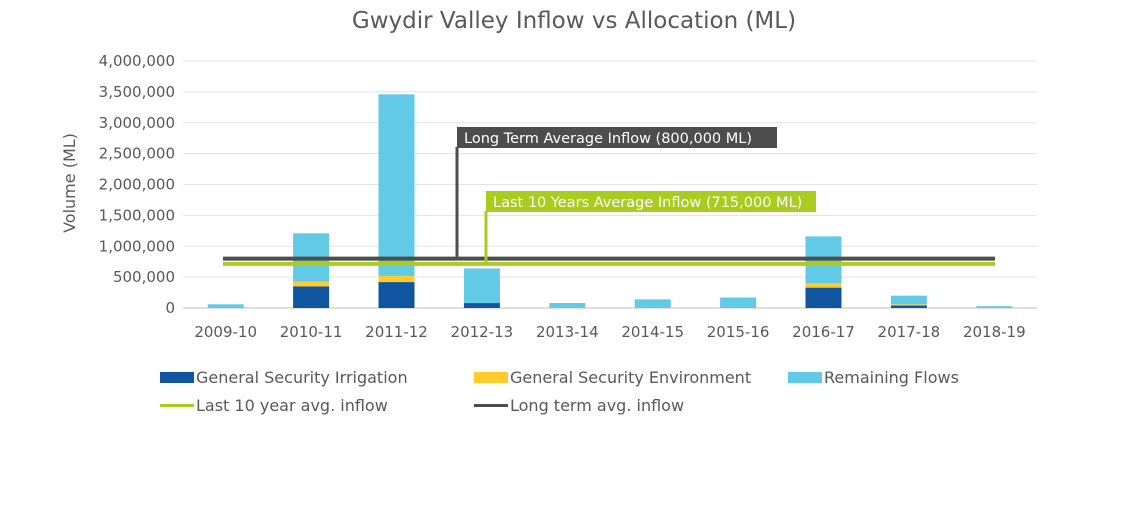  Describe the element at coordinates (137, 92) in the screenshot. I see `y-tick-label: 3,500,000` at that location.